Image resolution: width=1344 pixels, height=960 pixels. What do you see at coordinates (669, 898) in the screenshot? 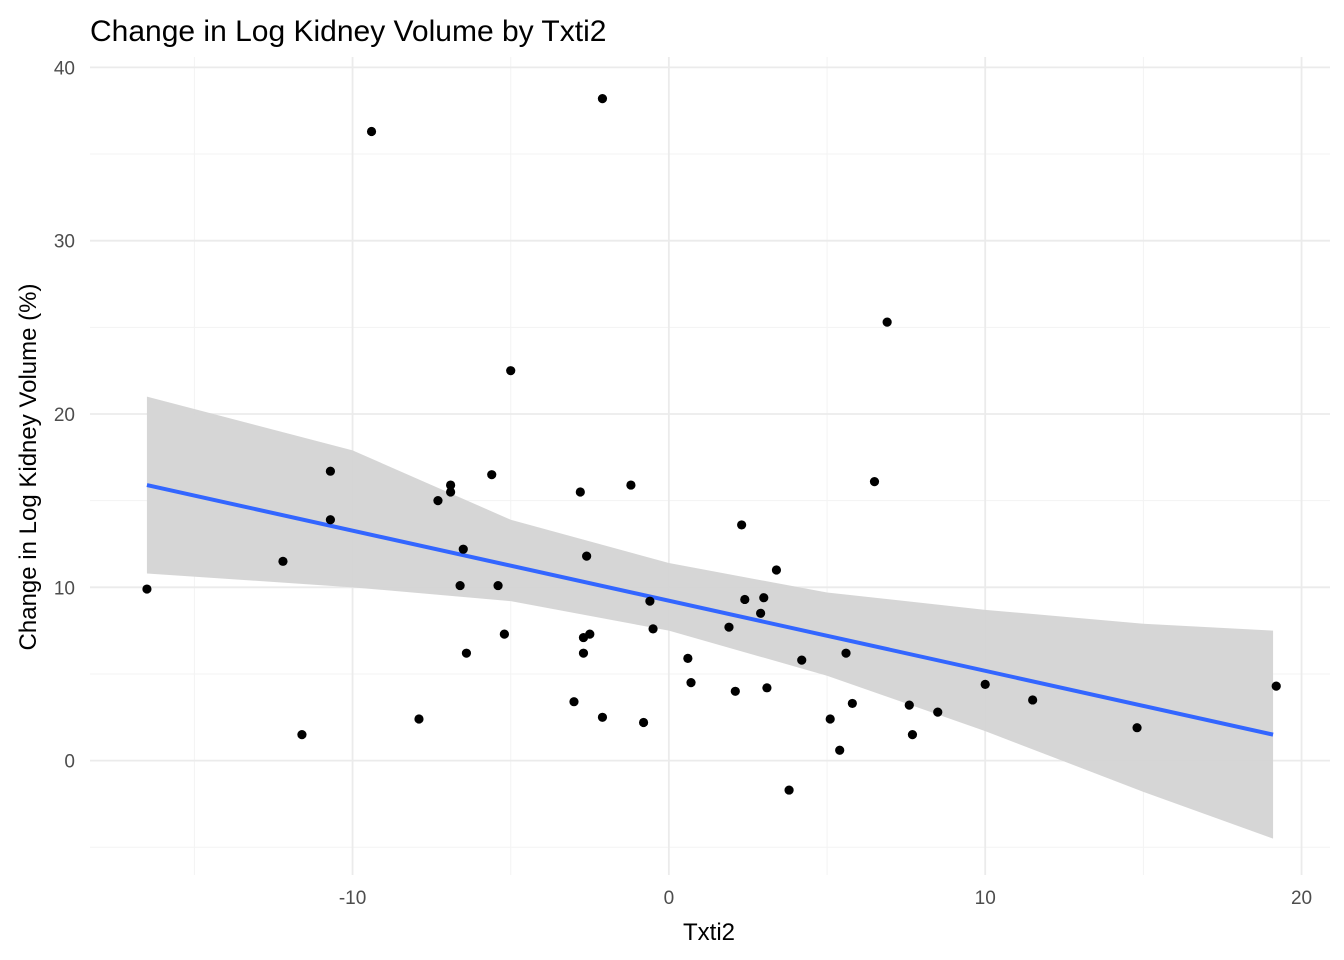
I see `x-tick-label: 0` at bounding box center [669, 898].